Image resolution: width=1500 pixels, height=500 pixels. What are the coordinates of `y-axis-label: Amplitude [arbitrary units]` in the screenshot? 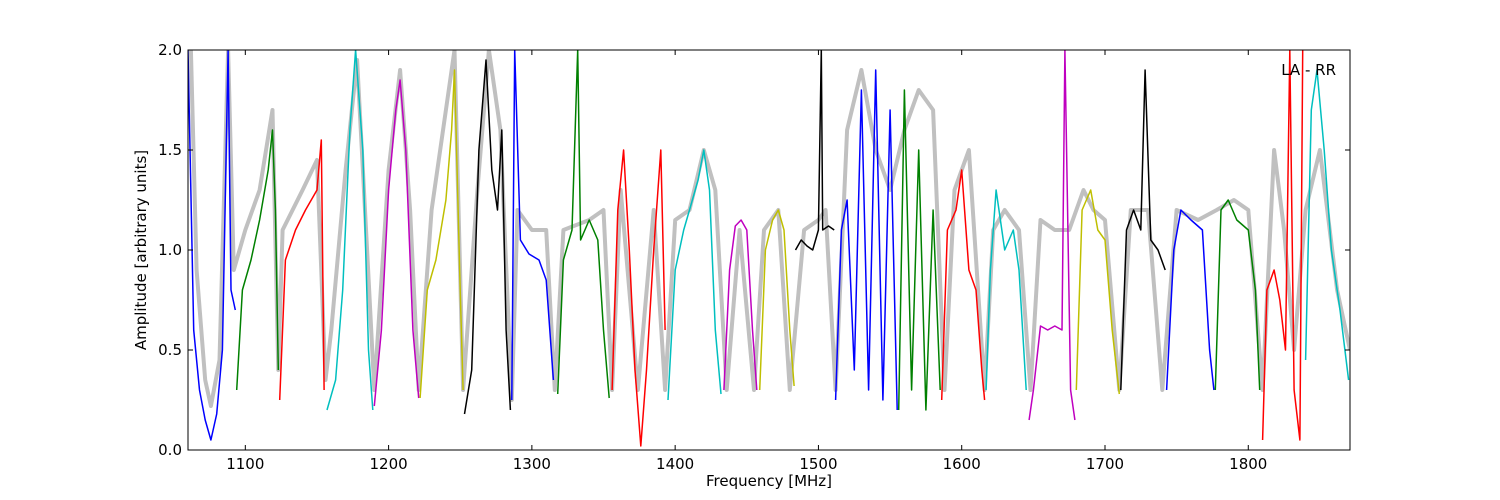 It's located at (141, 250).